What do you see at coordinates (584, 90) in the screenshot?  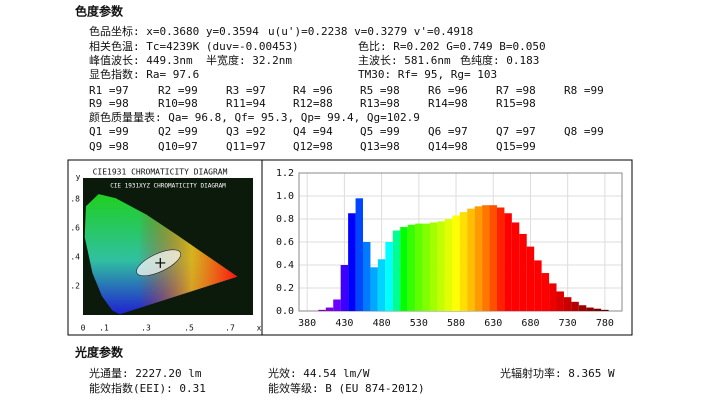 I see `param-text: R8 =99` at bounding box center [584, 90].